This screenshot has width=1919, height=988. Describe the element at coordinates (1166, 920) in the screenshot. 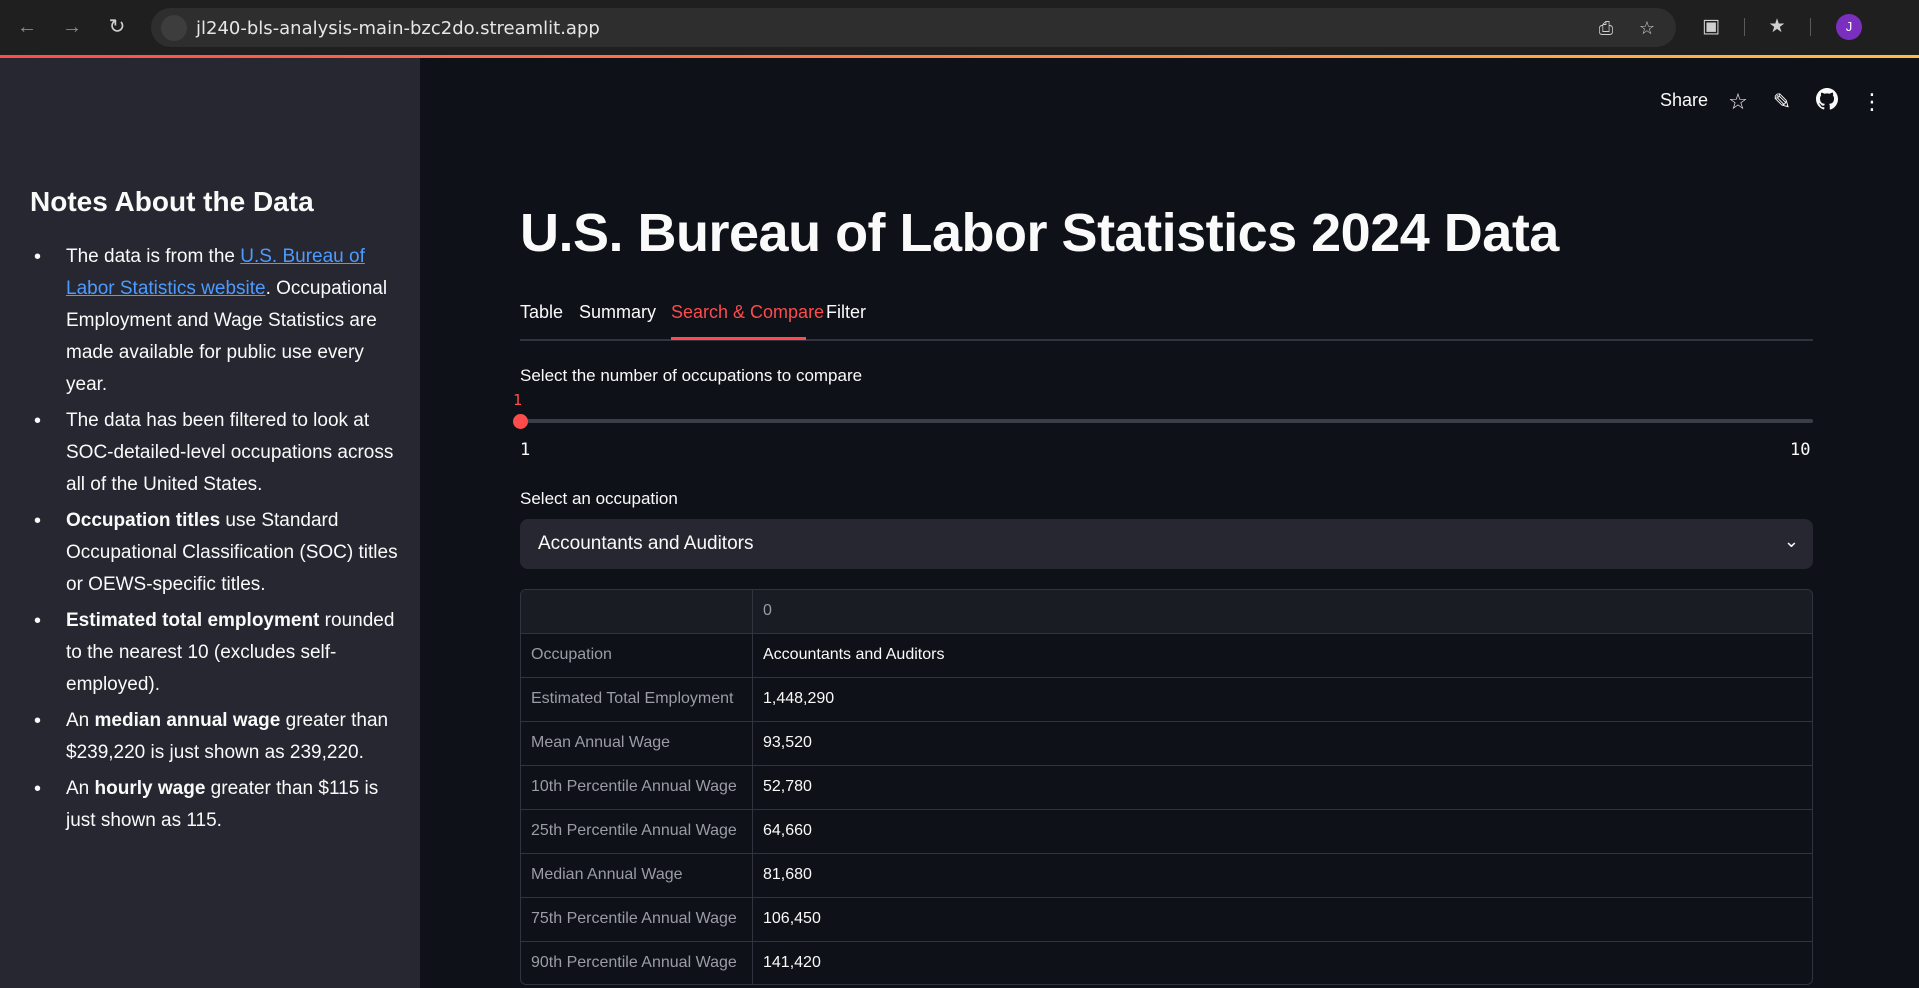

I see `table-row: 75th Percentile Annual Wage 106,450` at that location.